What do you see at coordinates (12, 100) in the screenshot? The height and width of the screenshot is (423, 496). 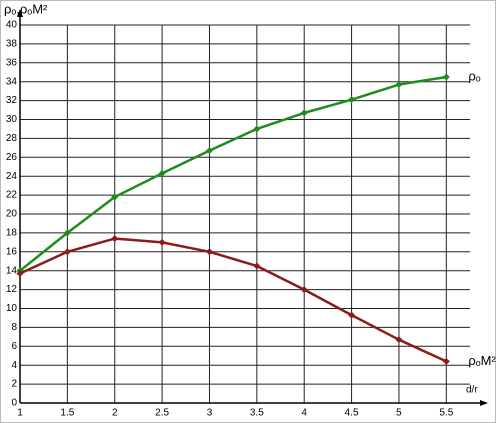 I see `y-tick-label: 32` at bounding box center [12, 100].